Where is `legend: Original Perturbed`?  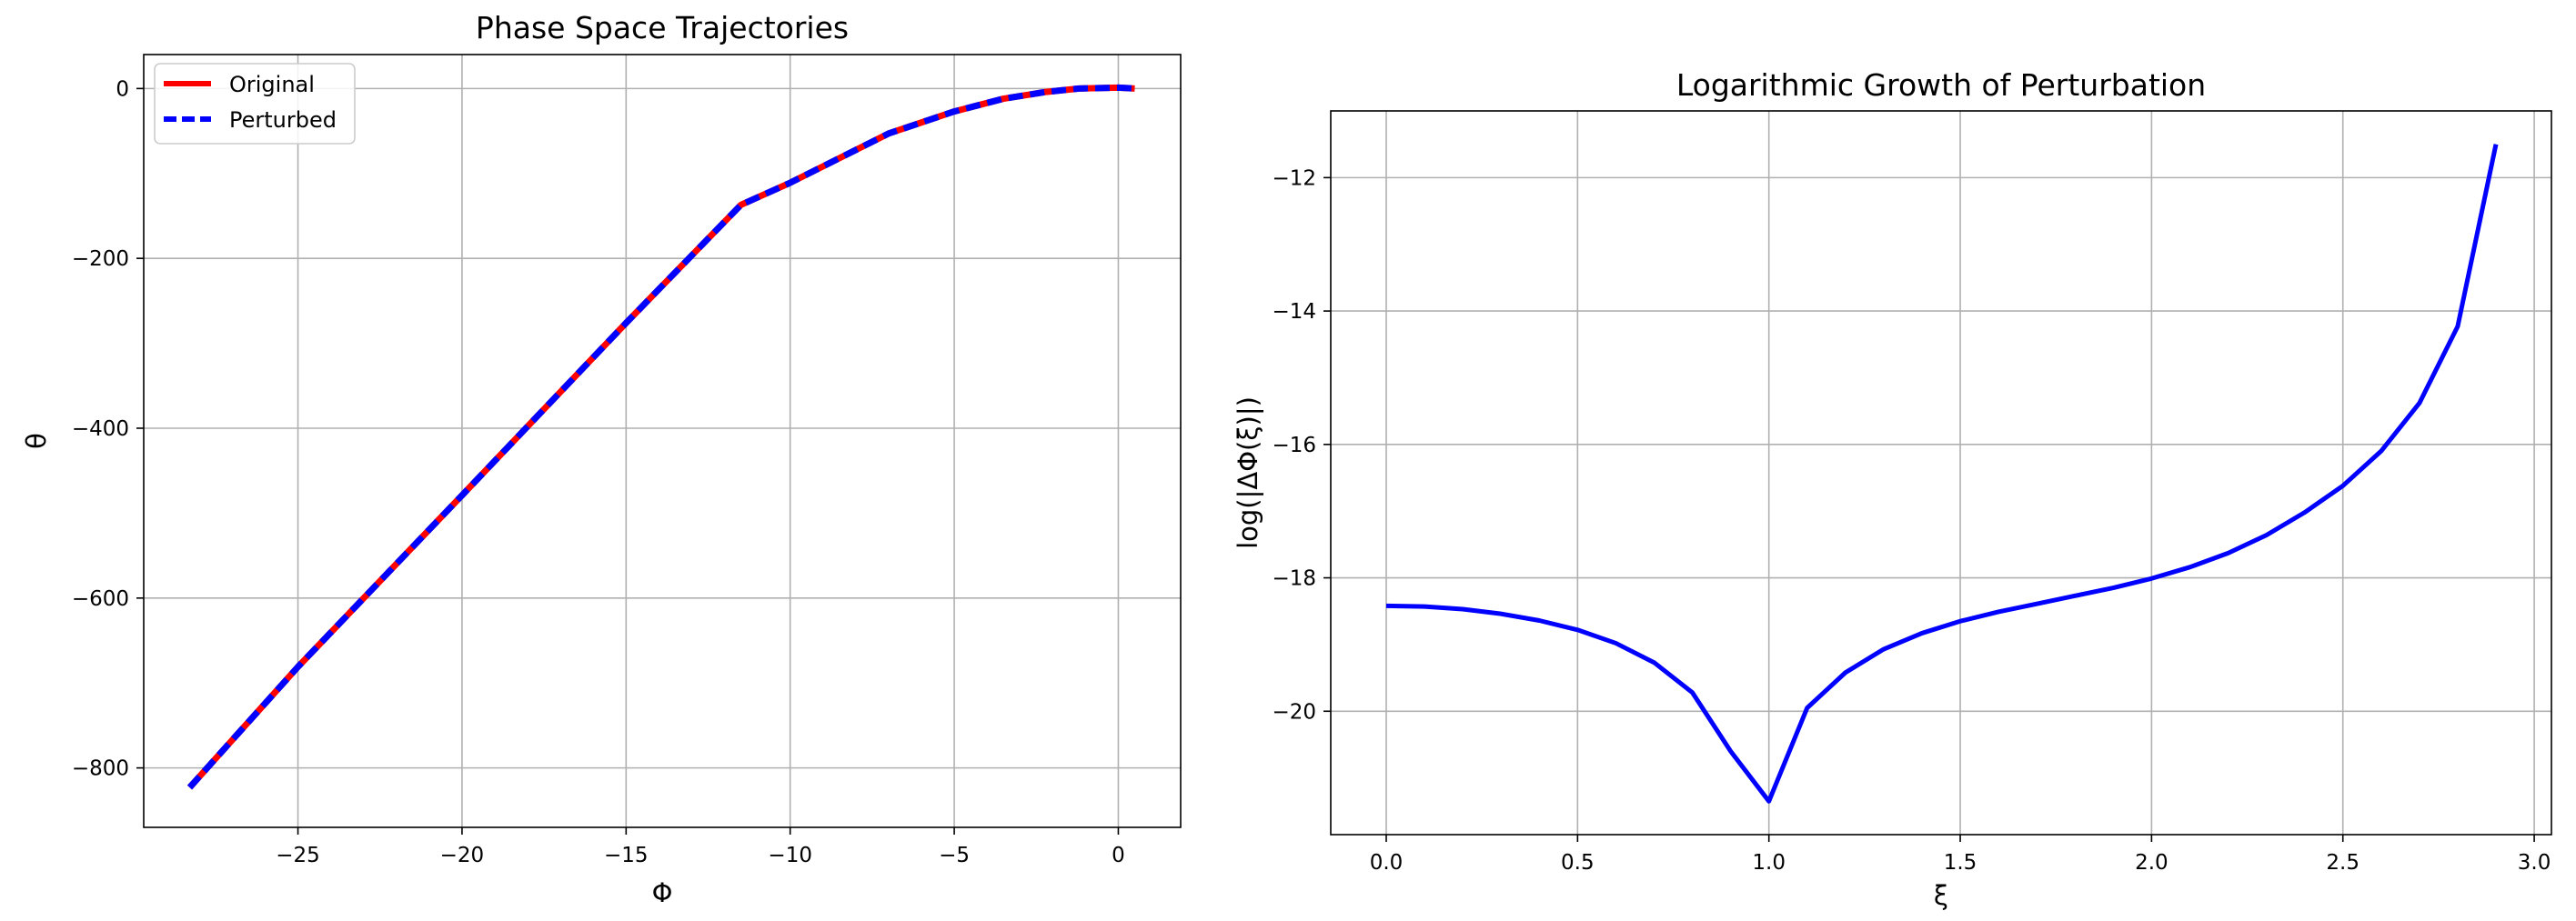 legend: Original Perturbed is located at coordinates (255, 104).